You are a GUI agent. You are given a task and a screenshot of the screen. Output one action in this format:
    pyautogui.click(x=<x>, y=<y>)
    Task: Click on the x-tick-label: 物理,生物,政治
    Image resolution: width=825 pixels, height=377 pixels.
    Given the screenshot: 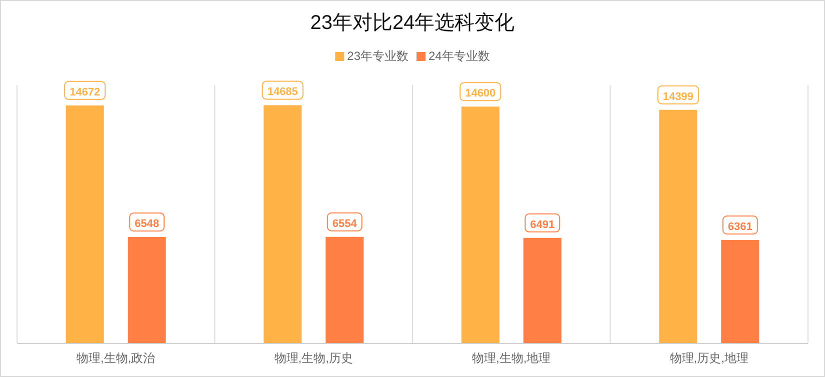 What is the action you would take?
    pyautogui.click(x=116, y=358)
    